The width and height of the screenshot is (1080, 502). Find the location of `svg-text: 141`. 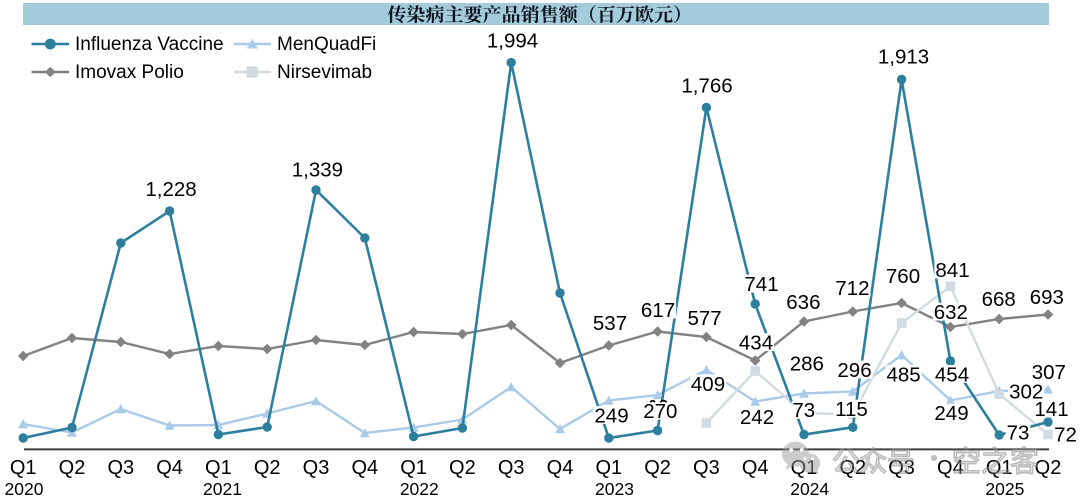

svg-text: 141 is located at coordinates (1051, 409).